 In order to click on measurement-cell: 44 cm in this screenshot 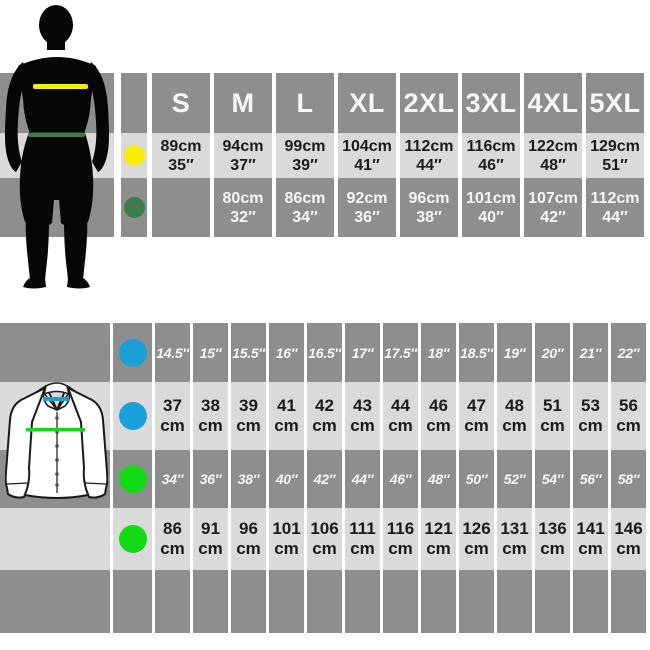, I will do `click(400, 416)`.